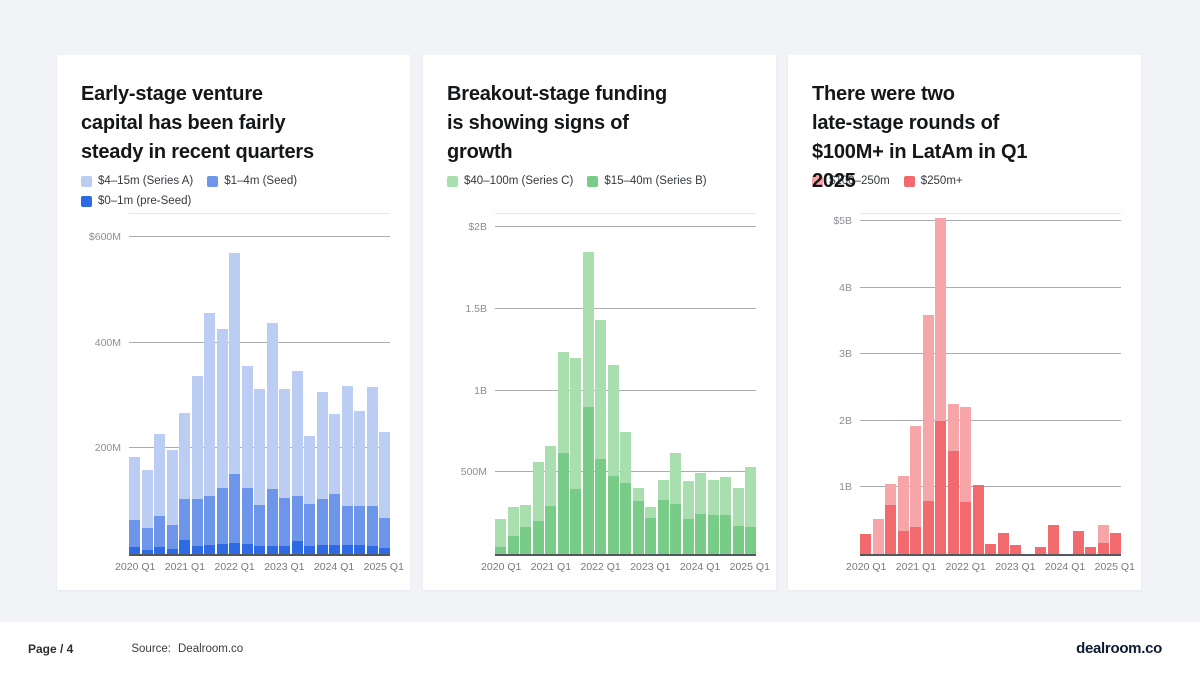  Describe the element at coordinates (136, 201) in the screenshot. I see `legend-item: $0–1m (pre-Seed)` at that location.